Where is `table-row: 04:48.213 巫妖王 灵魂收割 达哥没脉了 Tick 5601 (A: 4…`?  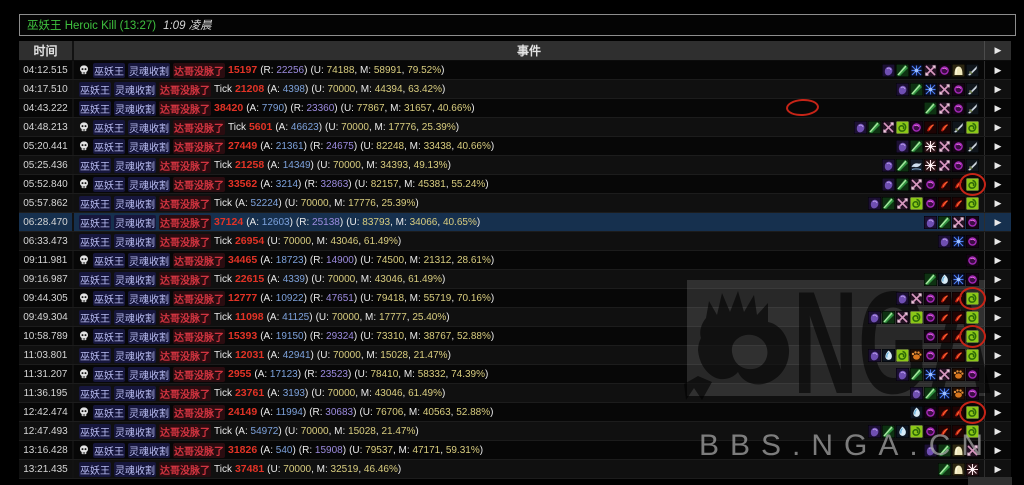 table-row: 04:48.213 巫妖王 灵魂收割 达哥没脉了 Tick 5601 (A: 4… is located at coordinates (515, 127).